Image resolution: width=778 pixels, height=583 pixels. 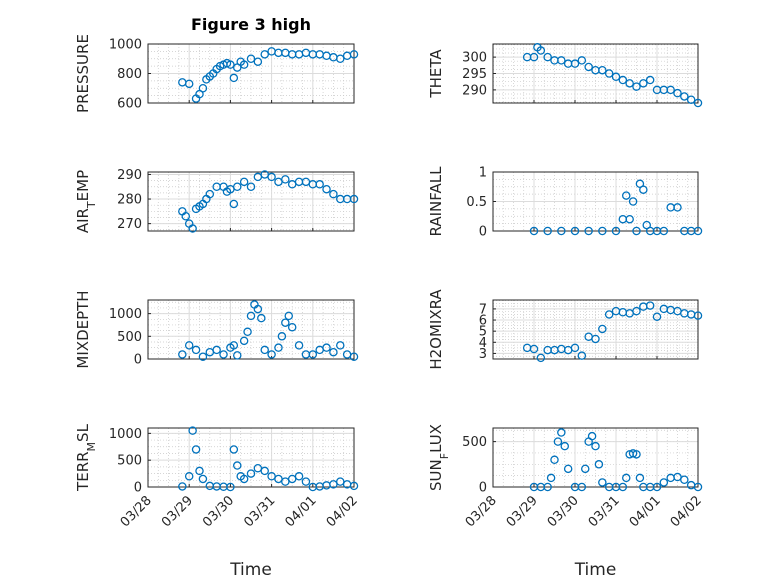 What do you see at coordinates (86, 201) in the screenshot?
I see `y-axis-label: AIRTEMP` at bounding box center [86, 201].